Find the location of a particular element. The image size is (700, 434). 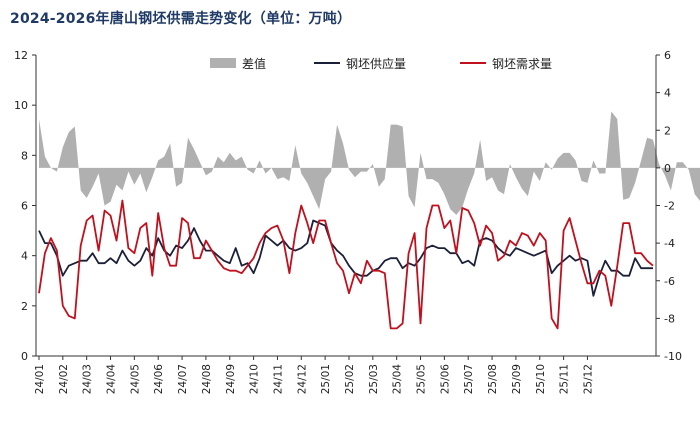

x-tick-label: 25/03 is located at coordinates (374, 379).